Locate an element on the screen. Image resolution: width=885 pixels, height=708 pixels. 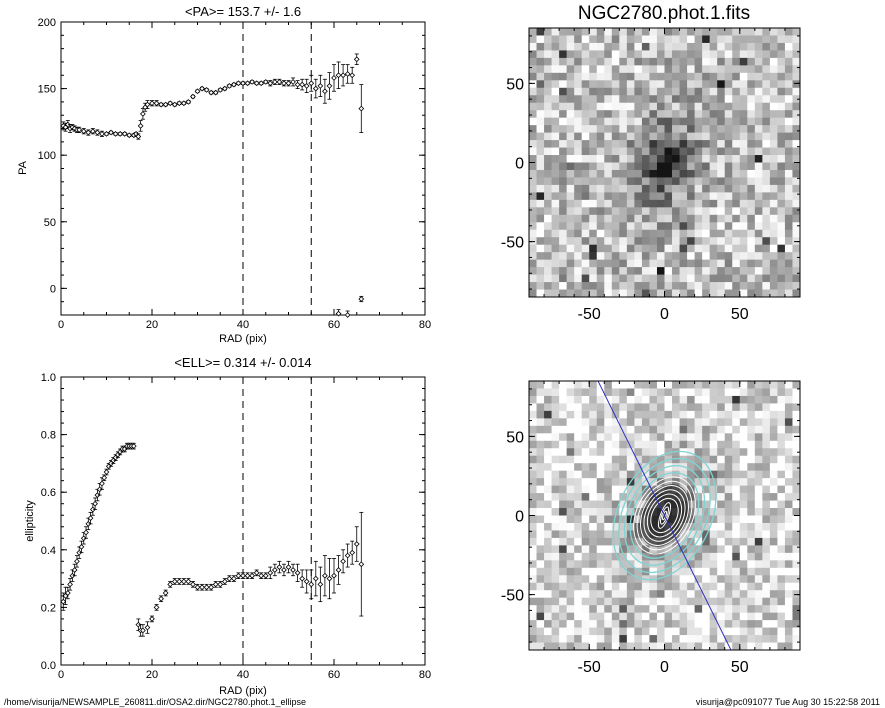
pa-xlabel: RAD (pix) is located at coordinates (243, 339).